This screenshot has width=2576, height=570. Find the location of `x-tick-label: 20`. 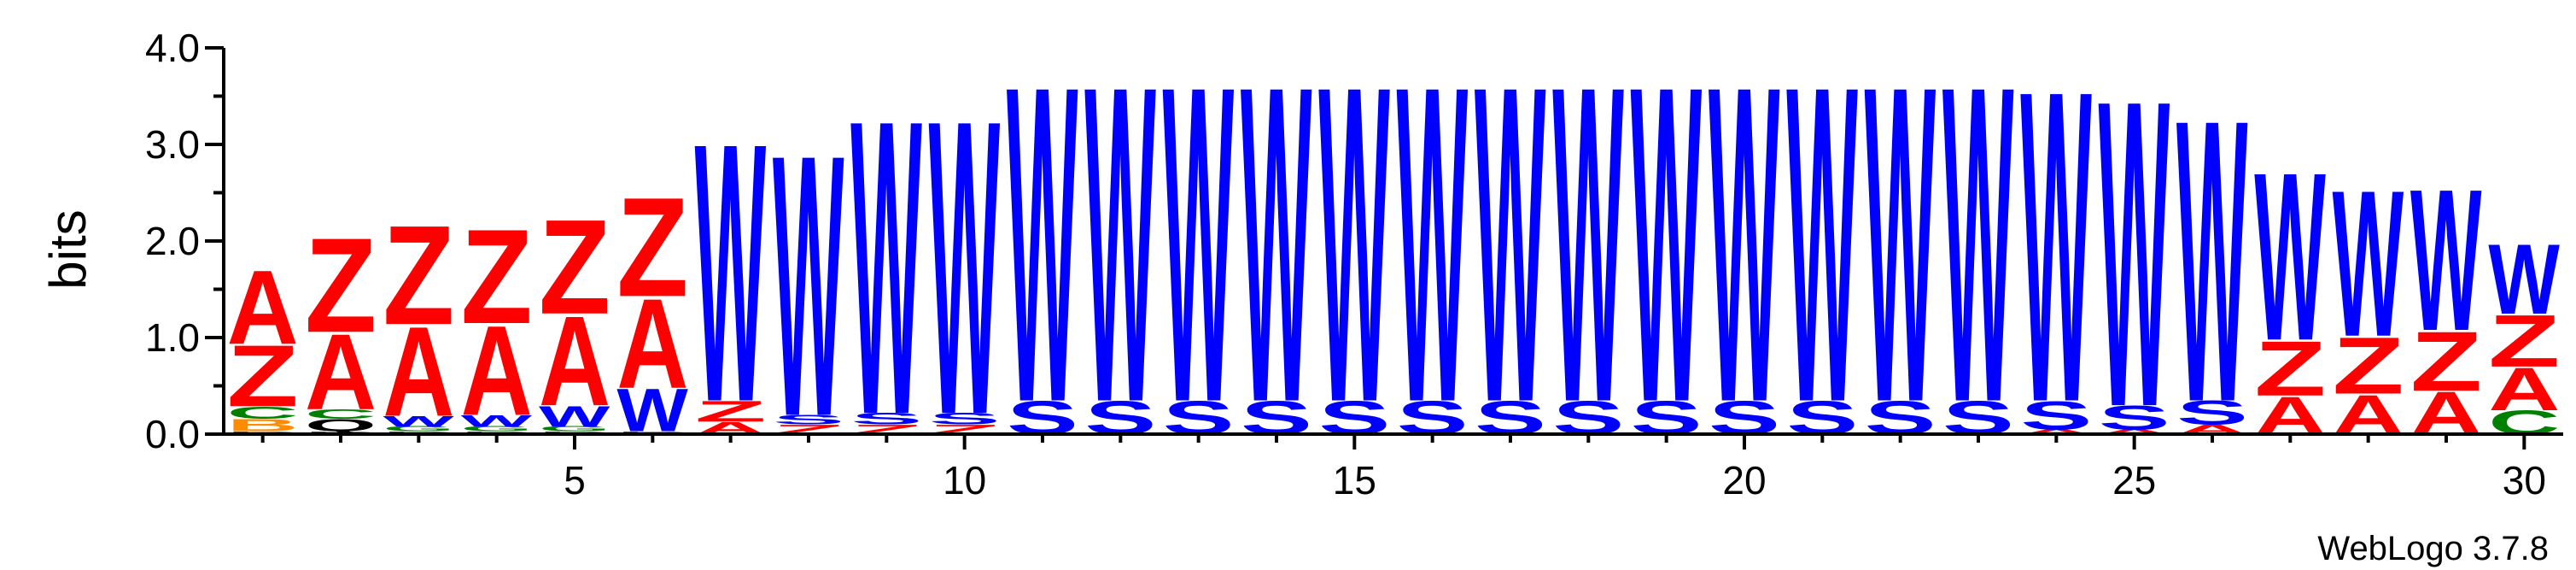

x-tick-label: 20 is located at coordinates (1744, 480).